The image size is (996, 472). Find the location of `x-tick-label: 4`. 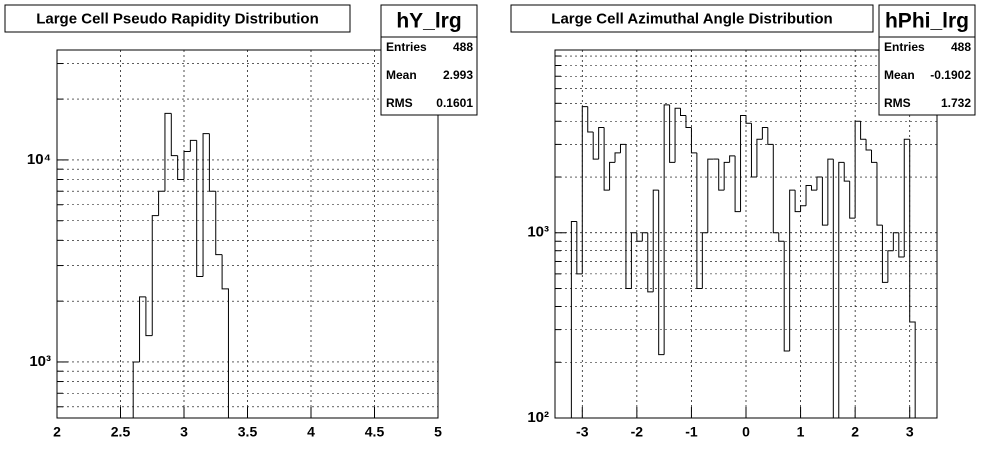

x-tick-label: 4 is located at coordinates (311, 432).